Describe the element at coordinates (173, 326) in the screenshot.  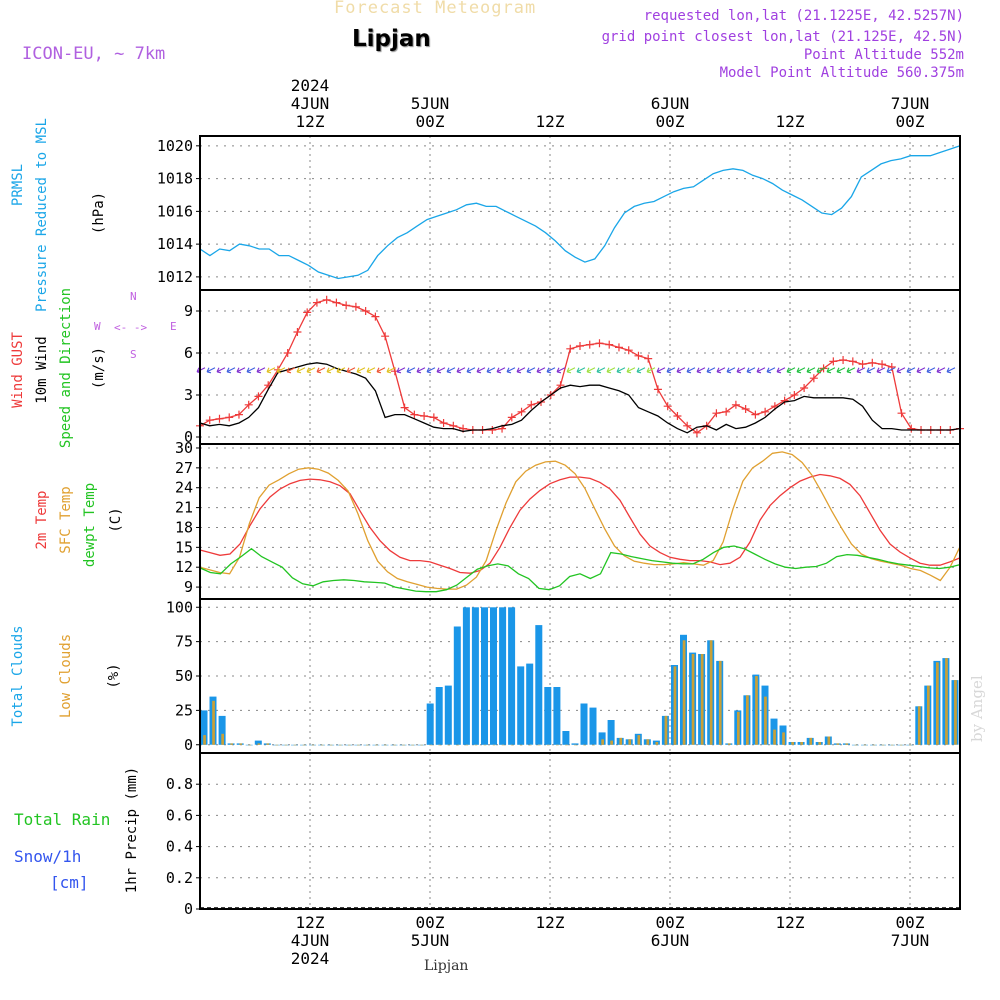
I see `compass-e: E` at that location.